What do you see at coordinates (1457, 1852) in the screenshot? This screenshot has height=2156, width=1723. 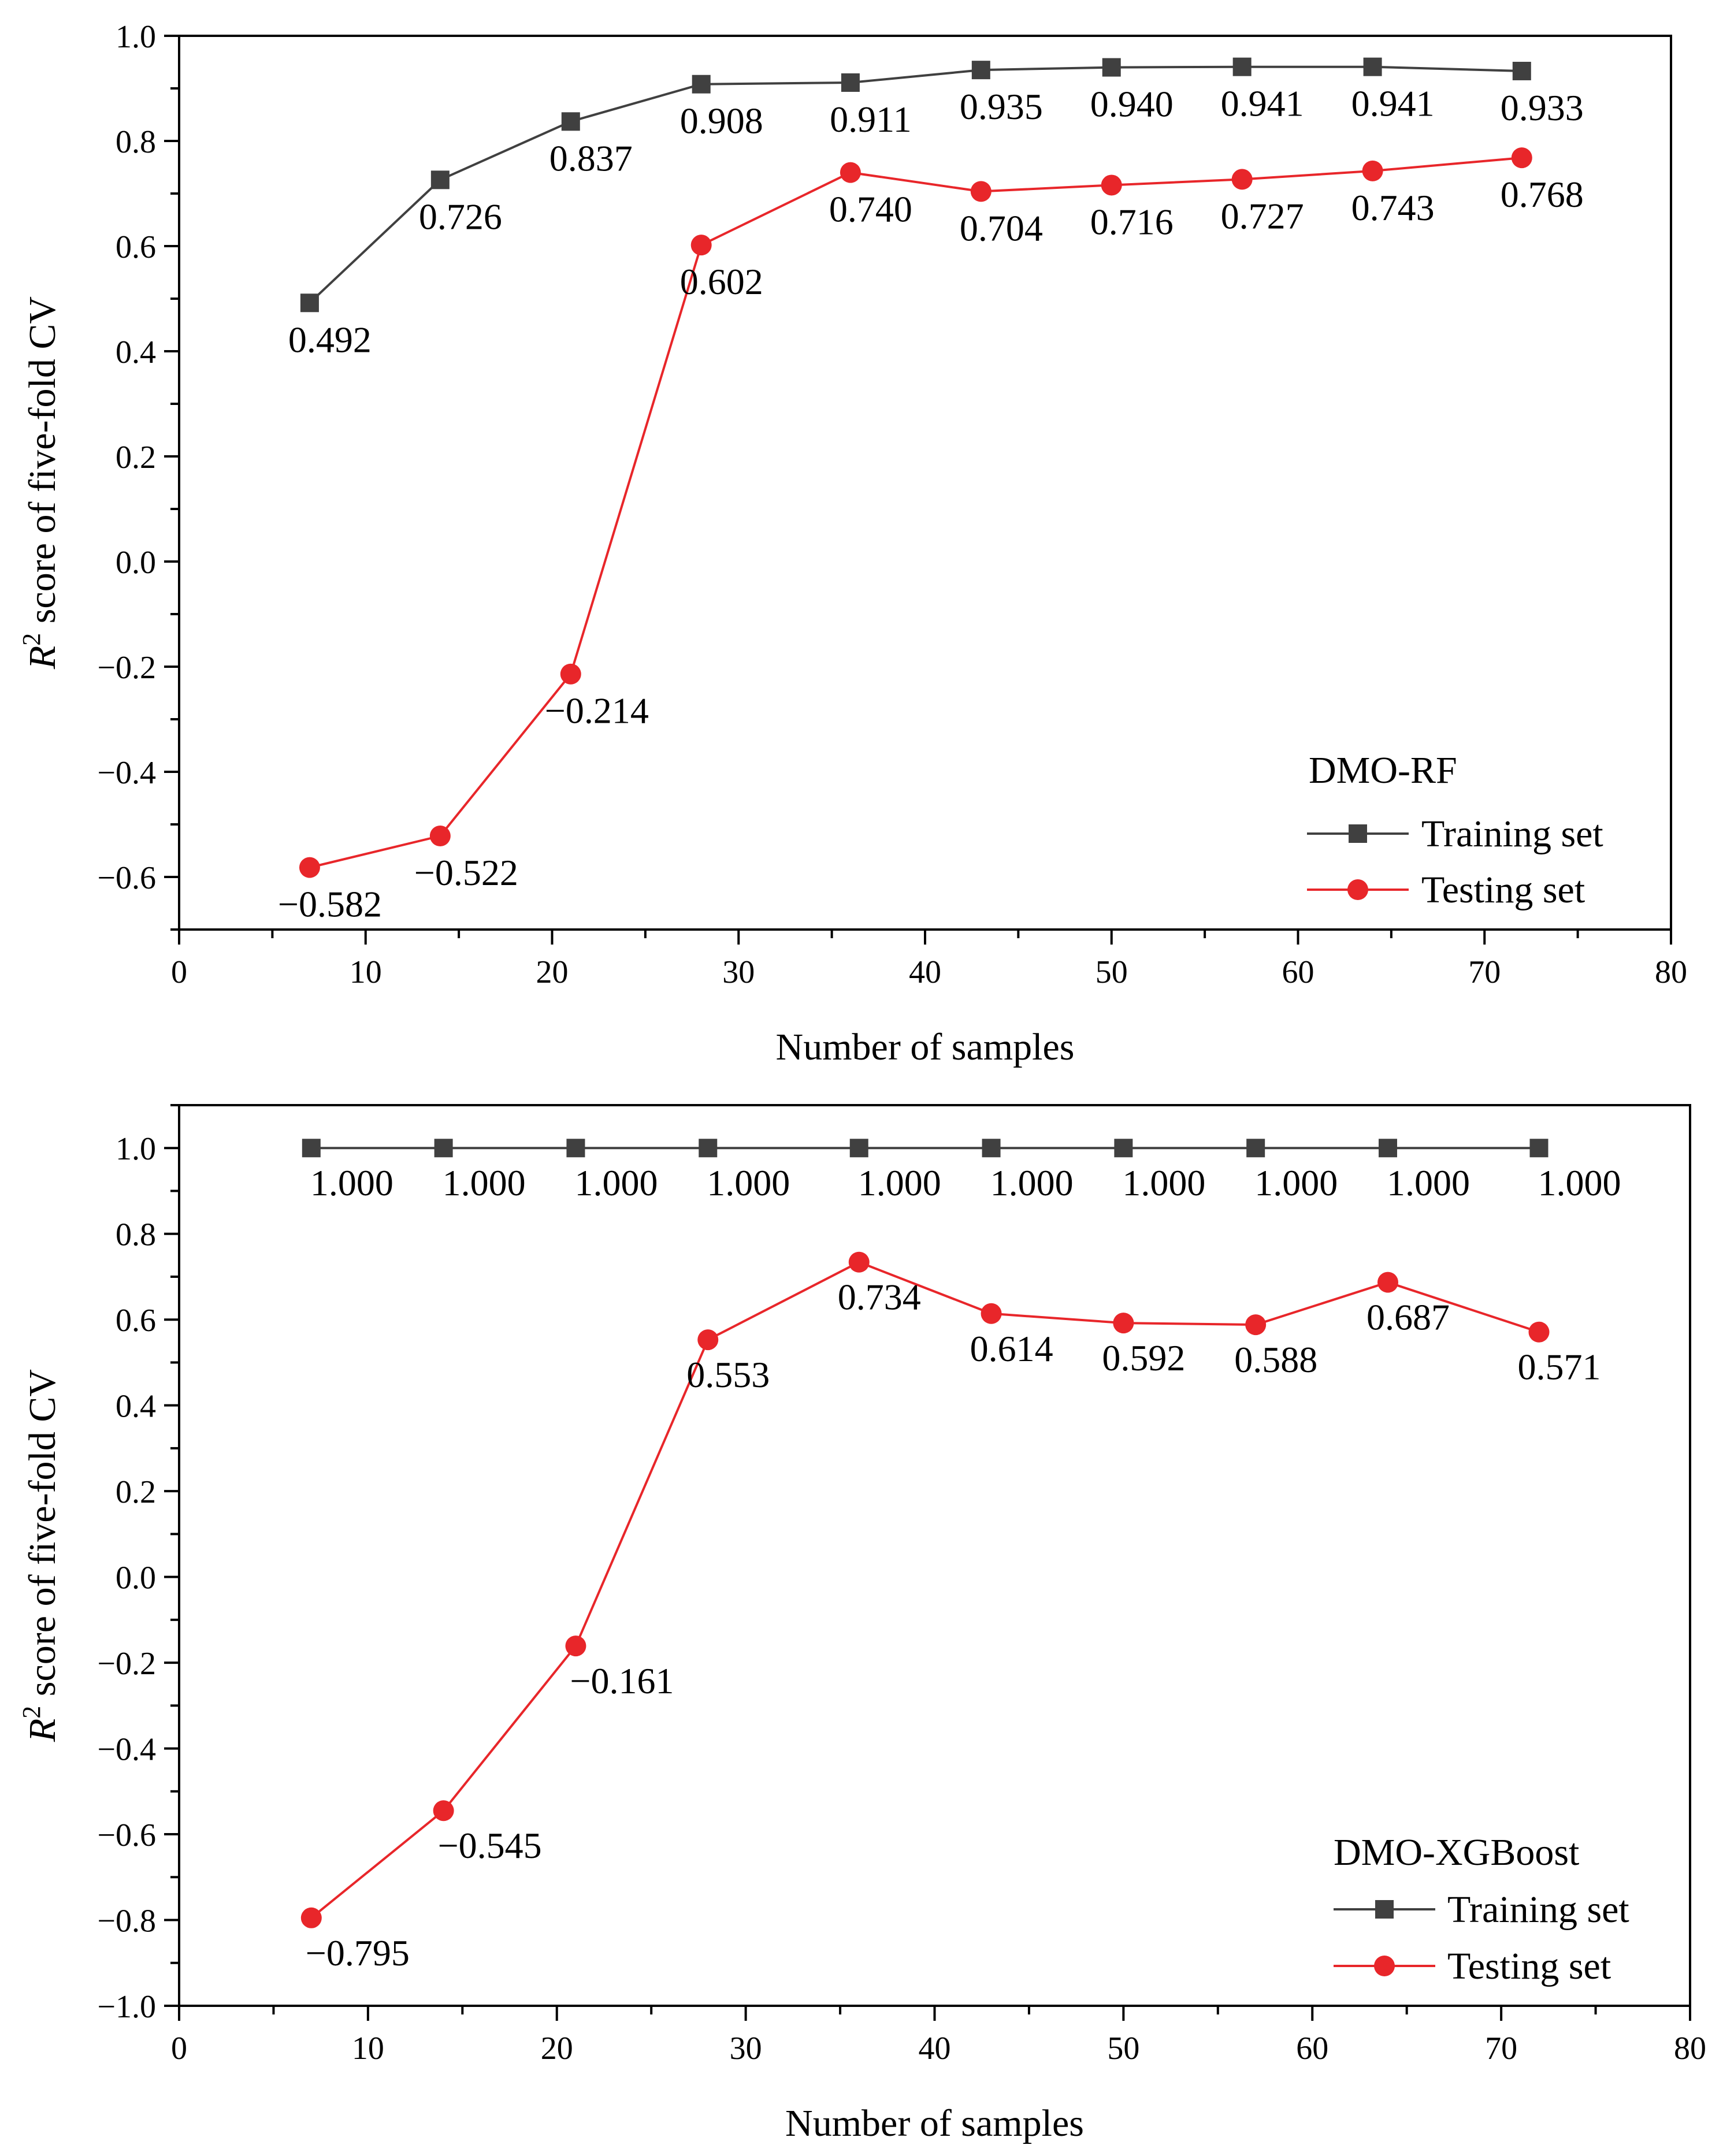 I see `legend-title: DMO-XGBoost` at bounding box center [1457, 1852].